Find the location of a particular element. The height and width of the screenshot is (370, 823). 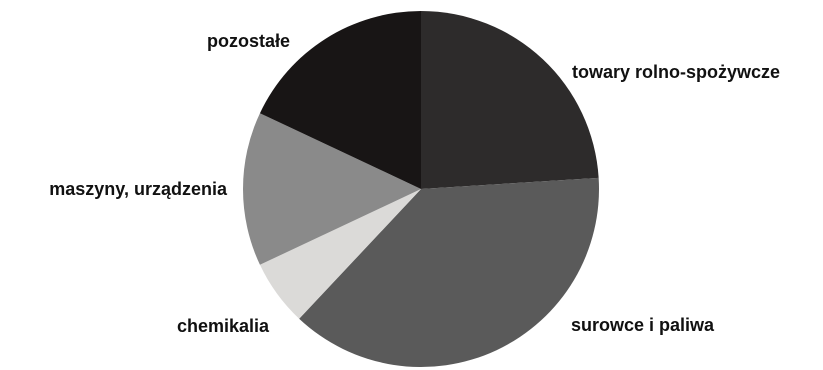

slice-label-towary-rolno-spozywcze: towary rolno-spożywcze is located at coordinates (676, 72).